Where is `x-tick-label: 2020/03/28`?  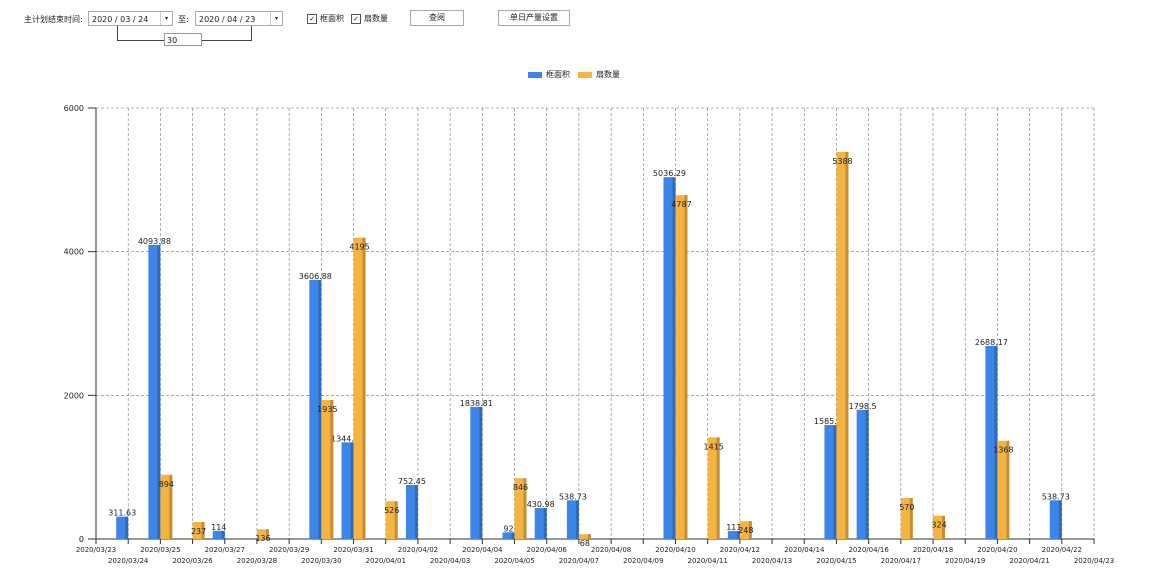
x-tick-label: 2020/03/28 is located at coordinates (257, 561).